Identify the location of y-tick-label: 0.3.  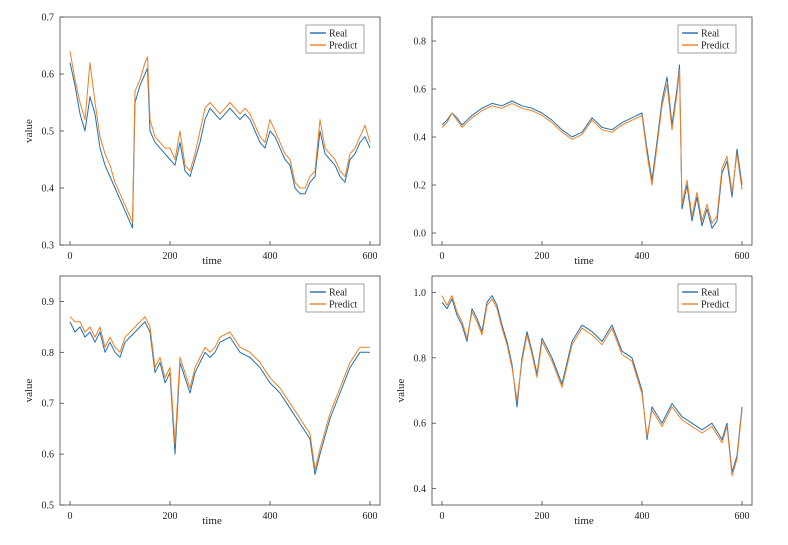
(48, 246).